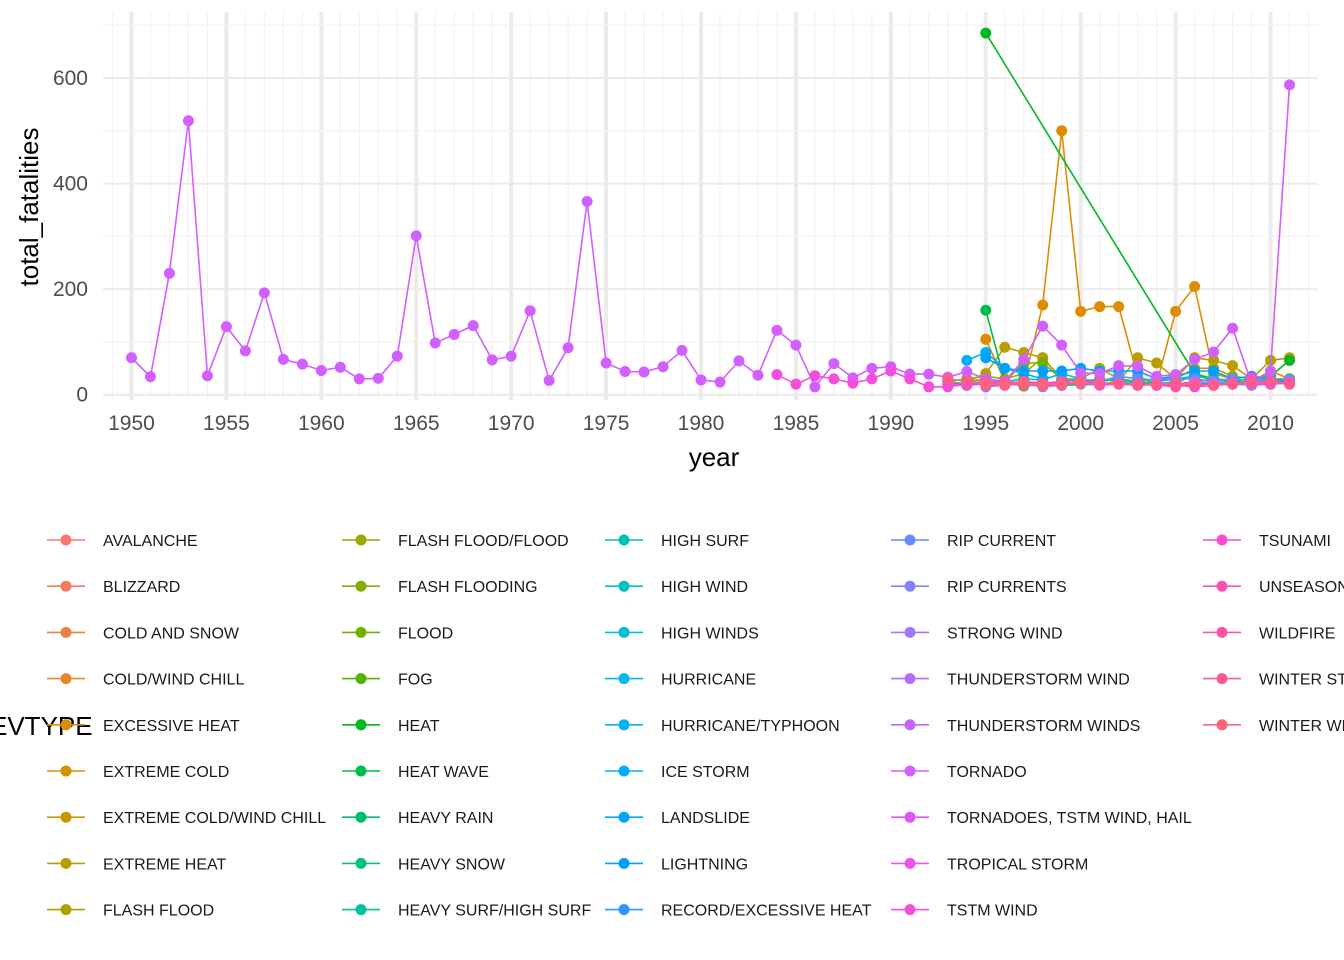 The image size is (1344, 960). I want to click on legend-item: TSUNAMI, so click(1267, 541).